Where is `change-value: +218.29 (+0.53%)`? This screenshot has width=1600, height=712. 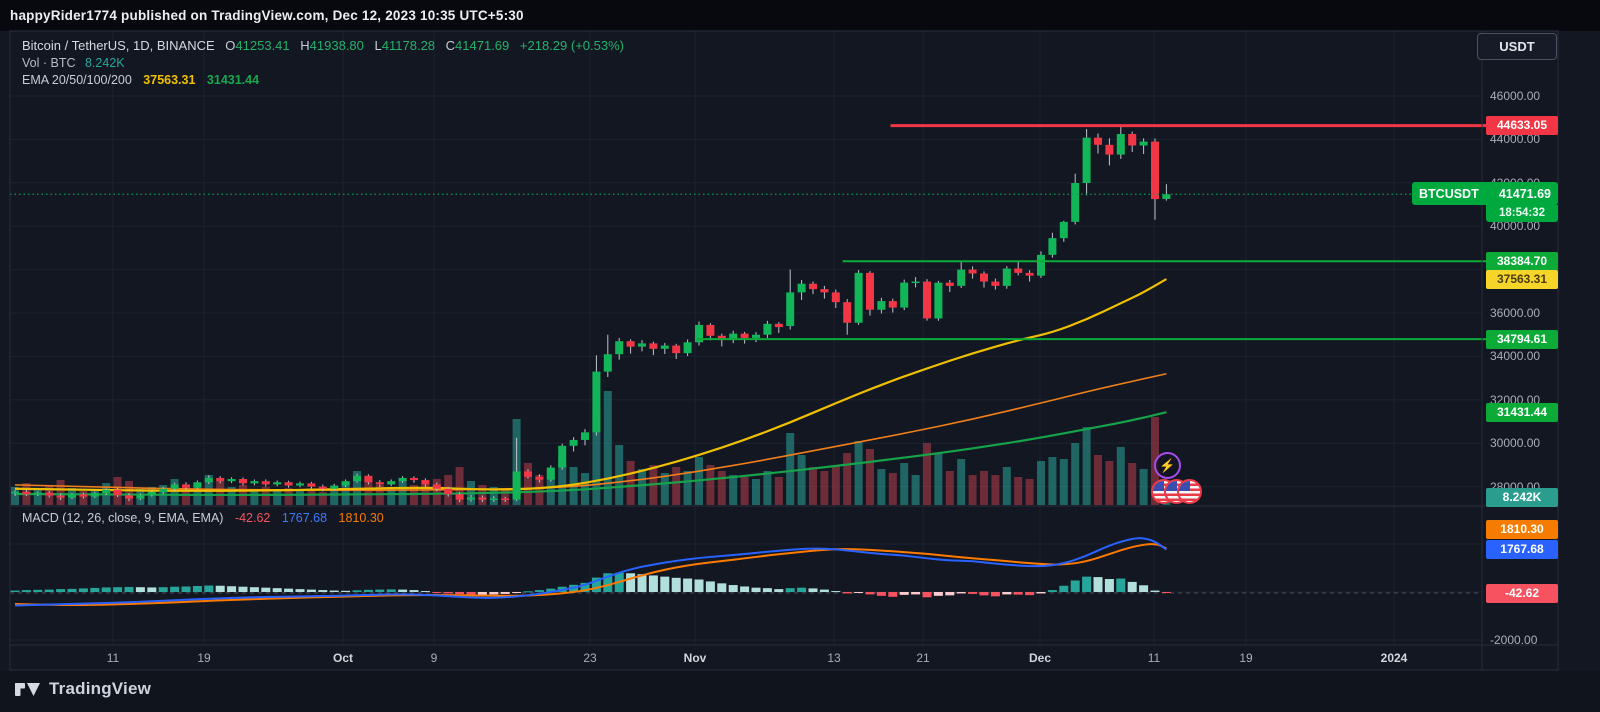
change-value: +218.29 (+0.53%) is located at coordinates (571, 45).